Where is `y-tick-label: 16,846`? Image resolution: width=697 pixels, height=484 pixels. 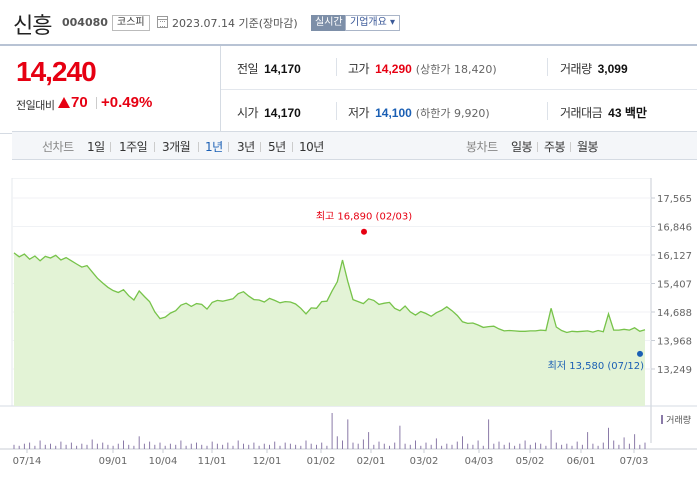 y-tick-label: 16,846 is located at coordinates (674, 228).